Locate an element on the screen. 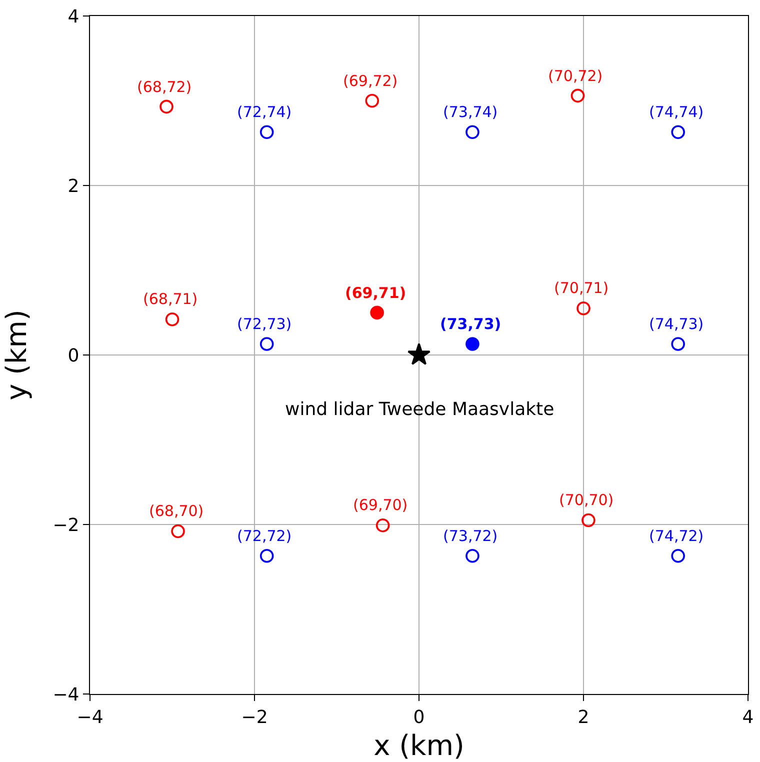 The image size is (760, 762). annotation: (69,72) is located at coordinates (370, 81).